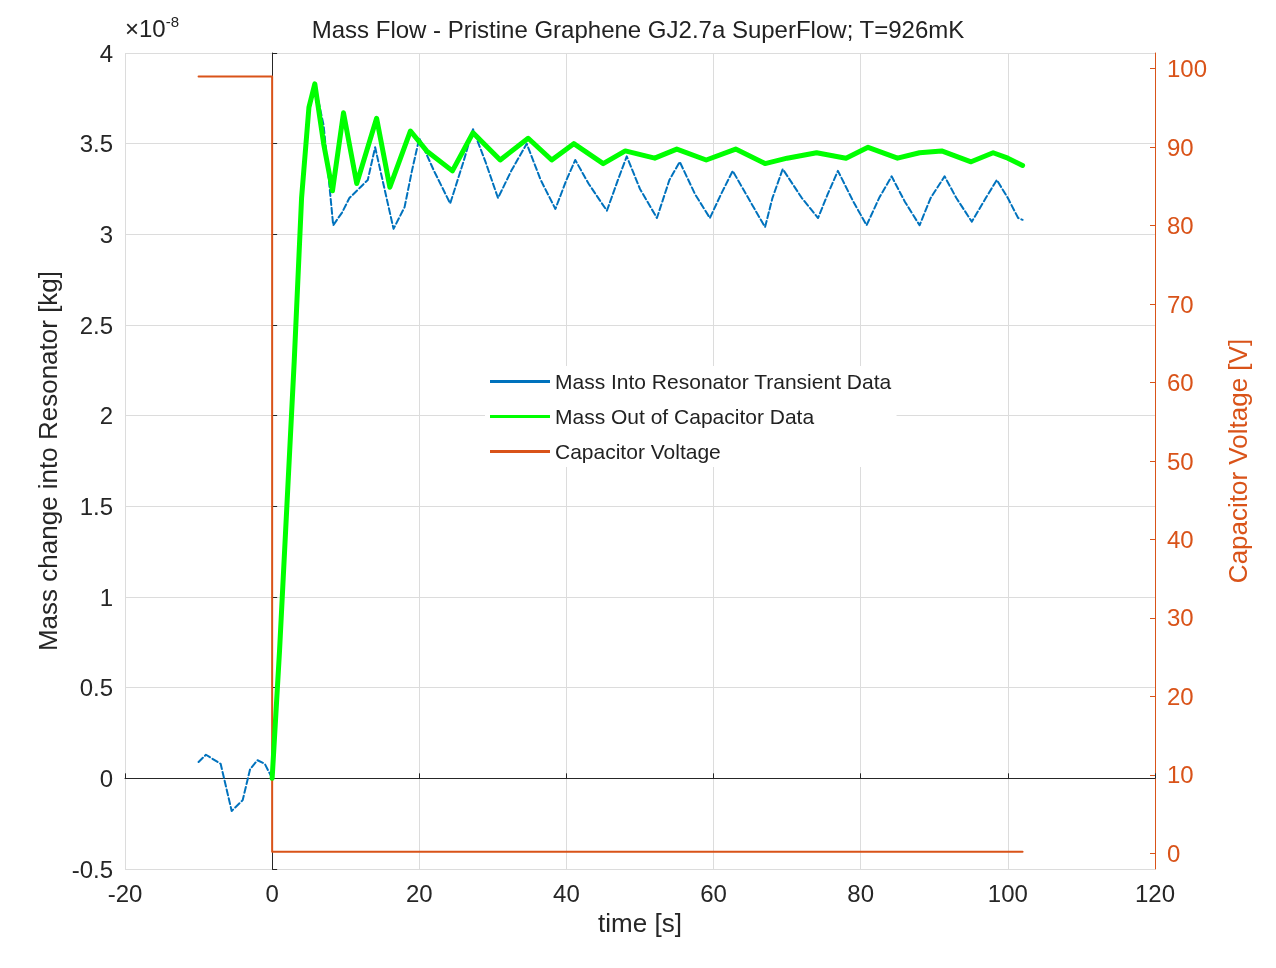 This screenshot has width=1276, height=968. What do you see at coordinates (419, 893) in the screenshot?
I see `x-tick-label: 20` at bounding box center [419, 893].